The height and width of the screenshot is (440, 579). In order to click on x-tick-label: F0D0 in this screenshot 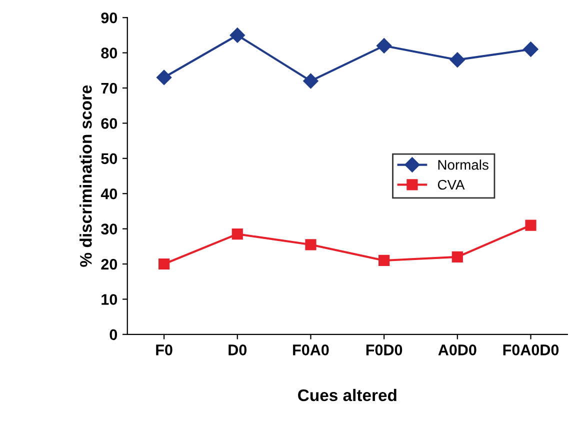, I will do `click(384, 350)`.